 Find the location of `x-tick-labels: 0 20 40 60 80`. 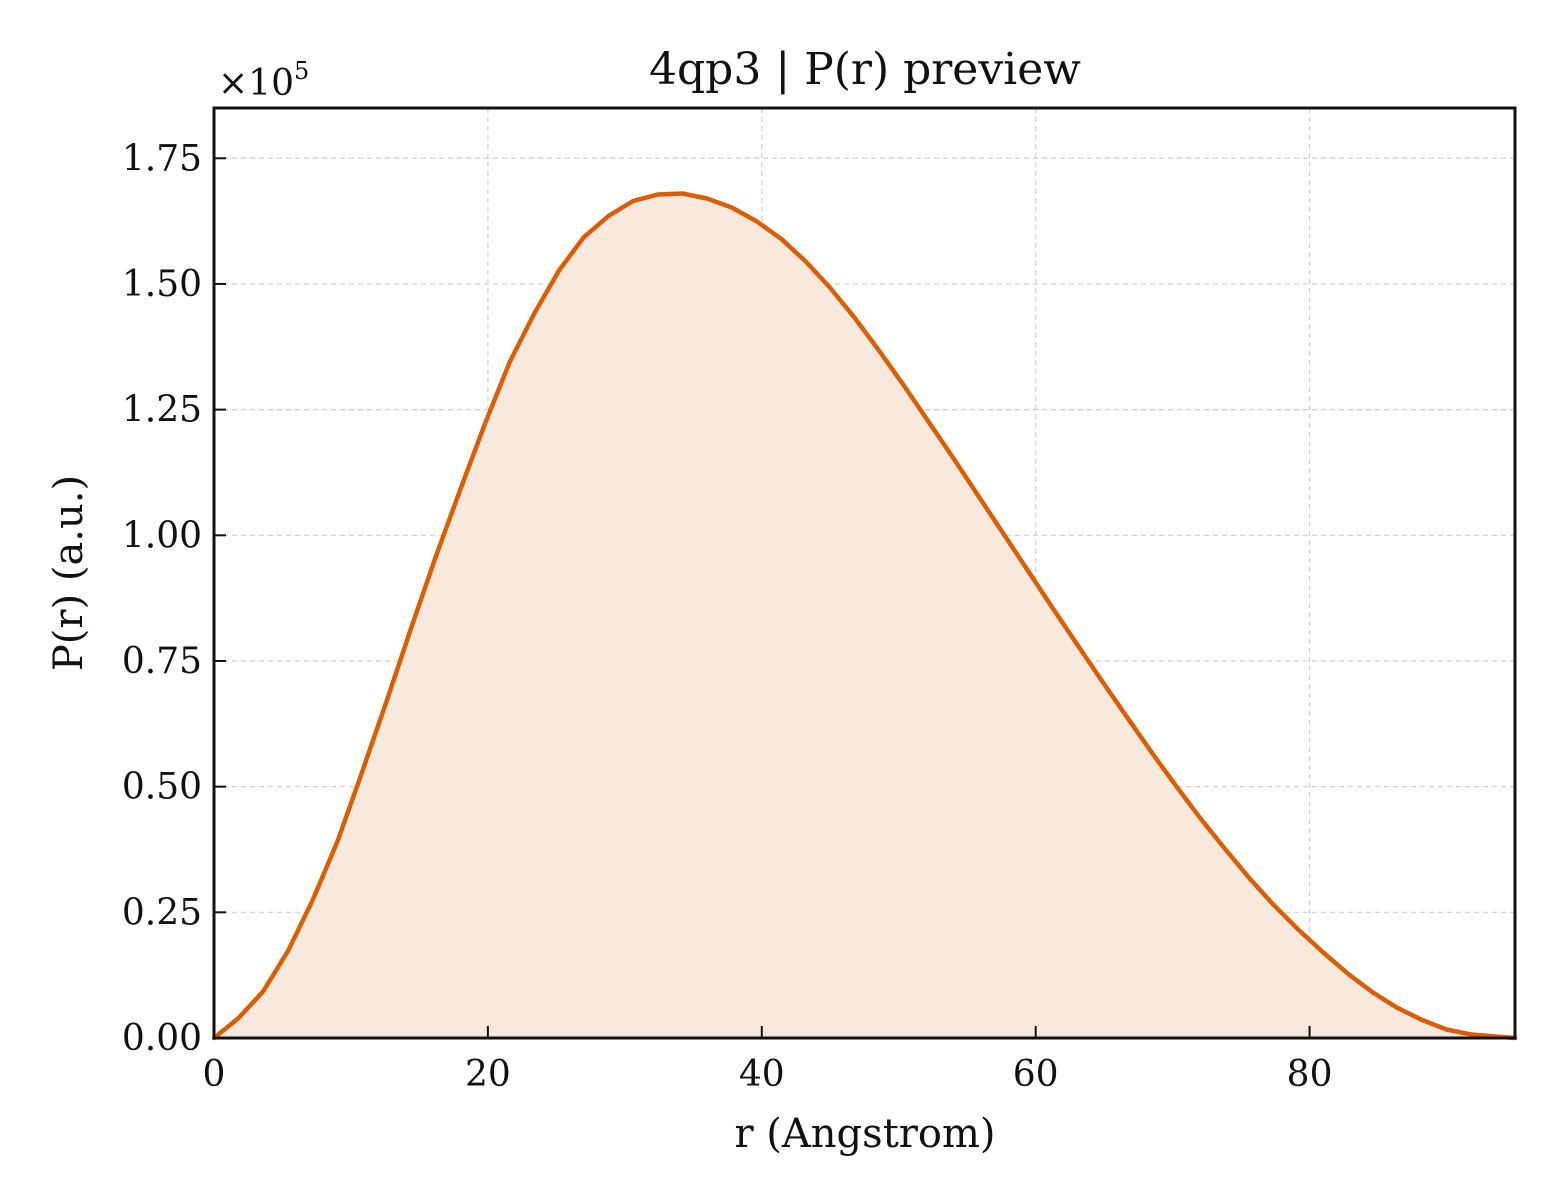

x-tick-labels: 0 20 40 60 80 is located at coordinates (768, 1074).